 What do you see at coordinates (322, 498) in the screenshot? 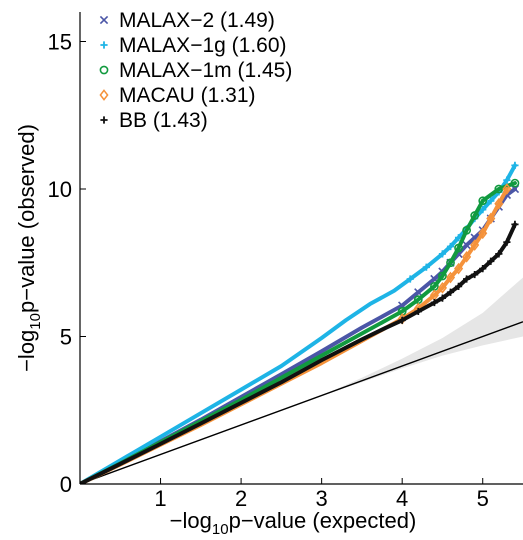
I see `x-tick-label: 3` at bounding box center [322, 498].